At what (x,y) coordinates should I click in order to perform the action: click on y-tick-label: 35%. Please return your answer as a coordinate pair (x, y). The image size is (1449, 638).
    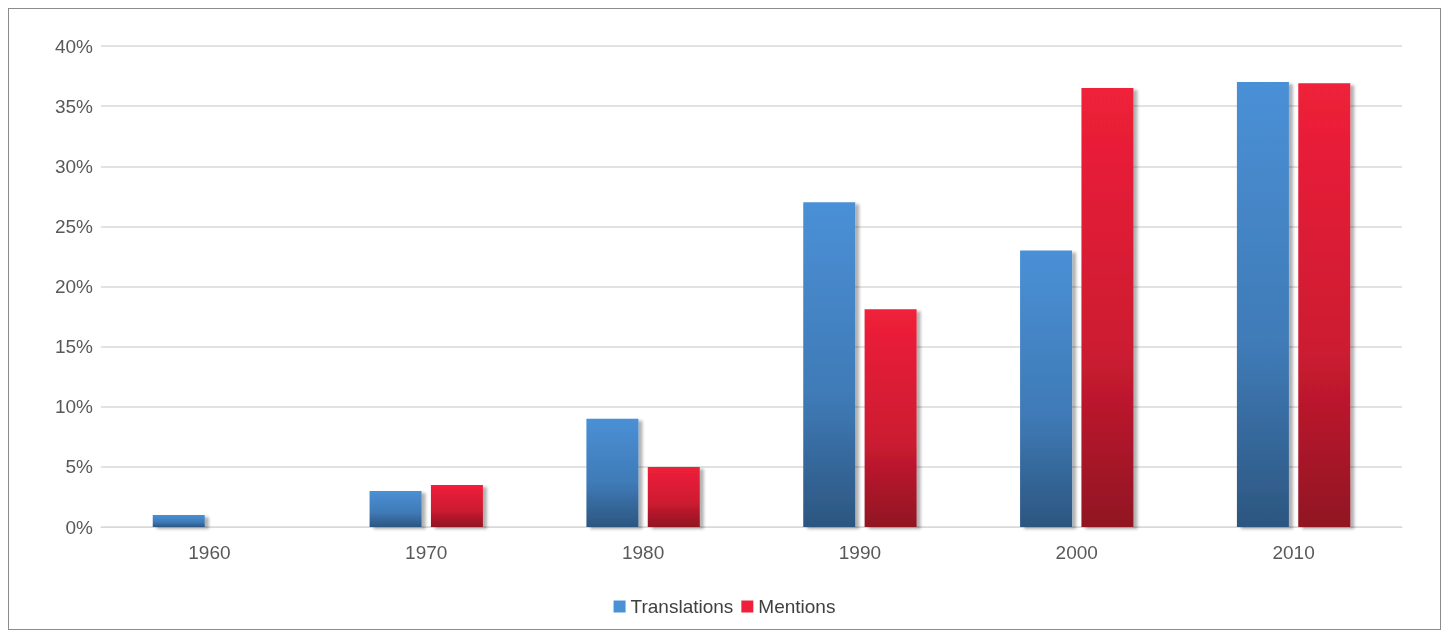
    Looking at the image, I should click on (74, 106).